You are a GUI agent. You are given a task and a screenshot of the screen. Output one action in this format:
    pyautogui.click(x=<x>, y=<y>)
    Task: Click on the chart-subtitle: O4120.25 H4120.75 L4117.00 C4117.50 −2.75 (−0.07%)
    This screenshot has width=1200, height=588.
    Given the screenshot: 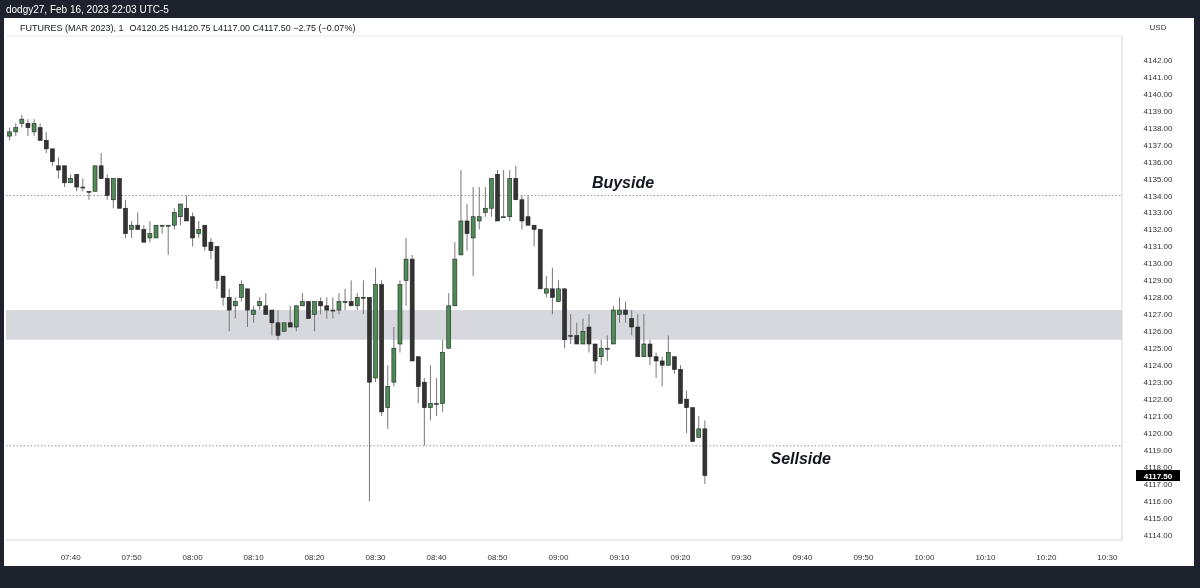 What is the action you would take?
    pyautogui.click(x=242, y=28)
    